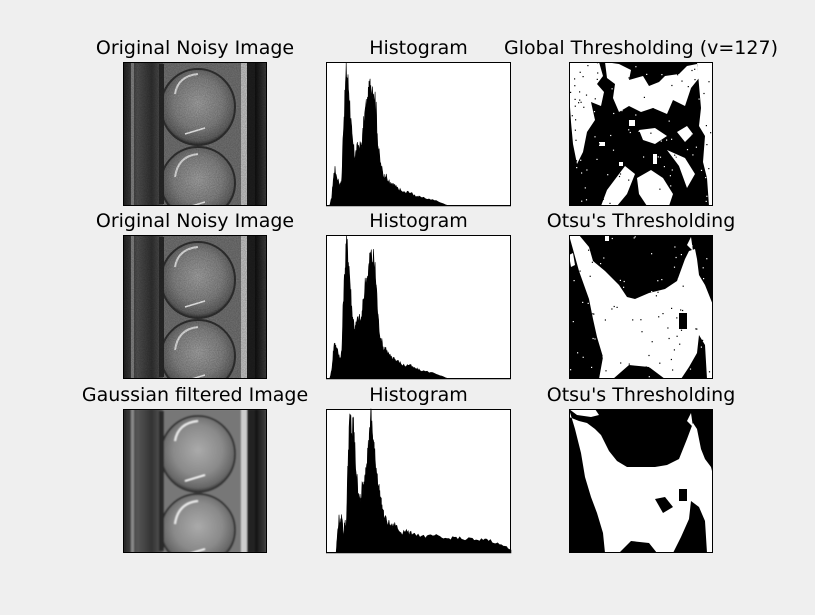  What do you see at coordinates (641, 48) in the screenshot?
I see `threshold-title: Global Thresholding (v=127)` at bounding box center [641, 48].